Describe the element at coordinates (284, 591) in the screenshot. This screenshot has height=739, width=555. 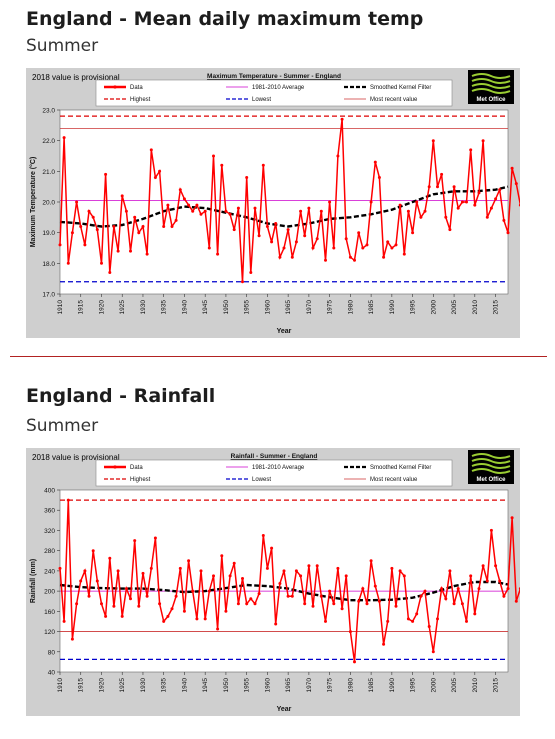
I see `smoothed-series-line` at that location.